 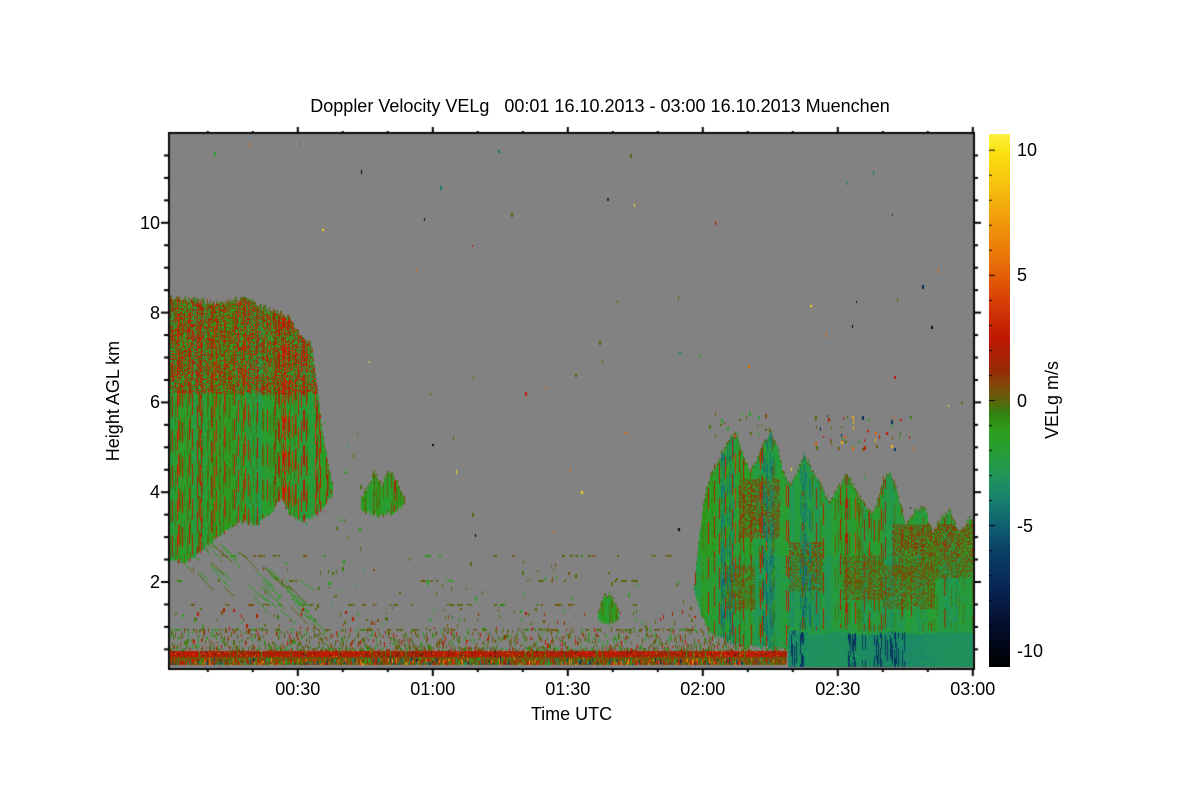 What do you see at coordinates (1030, 650) in the screenshot?
I see `colorbar-tick-label: -10` at bounding box center [1030, 650].